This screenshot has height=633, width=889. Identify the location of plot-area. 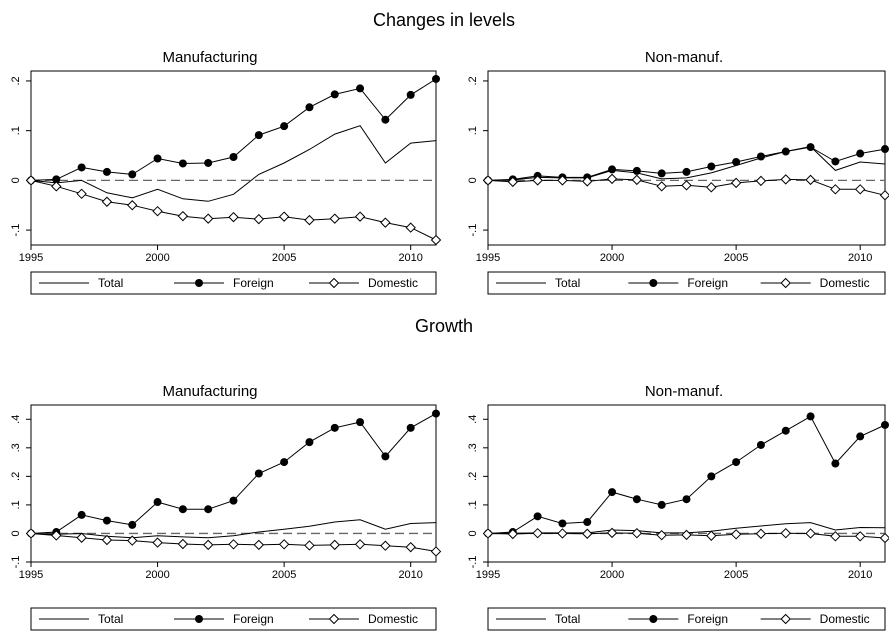
(686, 158).